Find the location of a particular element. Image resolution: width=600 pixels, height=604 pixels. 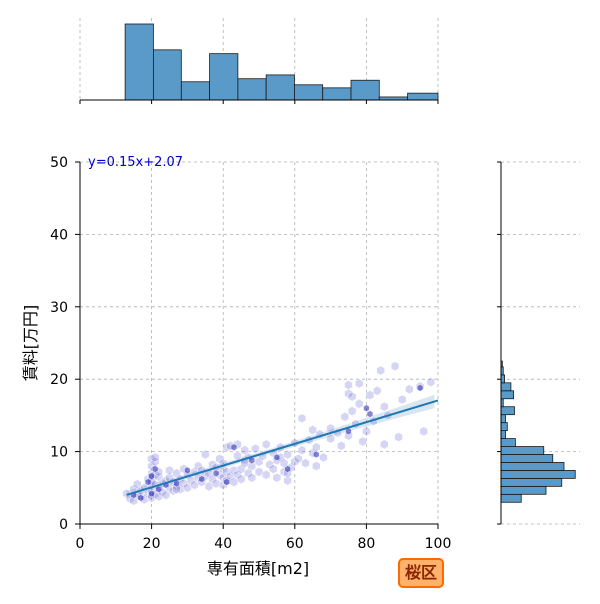

scatter-points is located at coordinates (279, 433).